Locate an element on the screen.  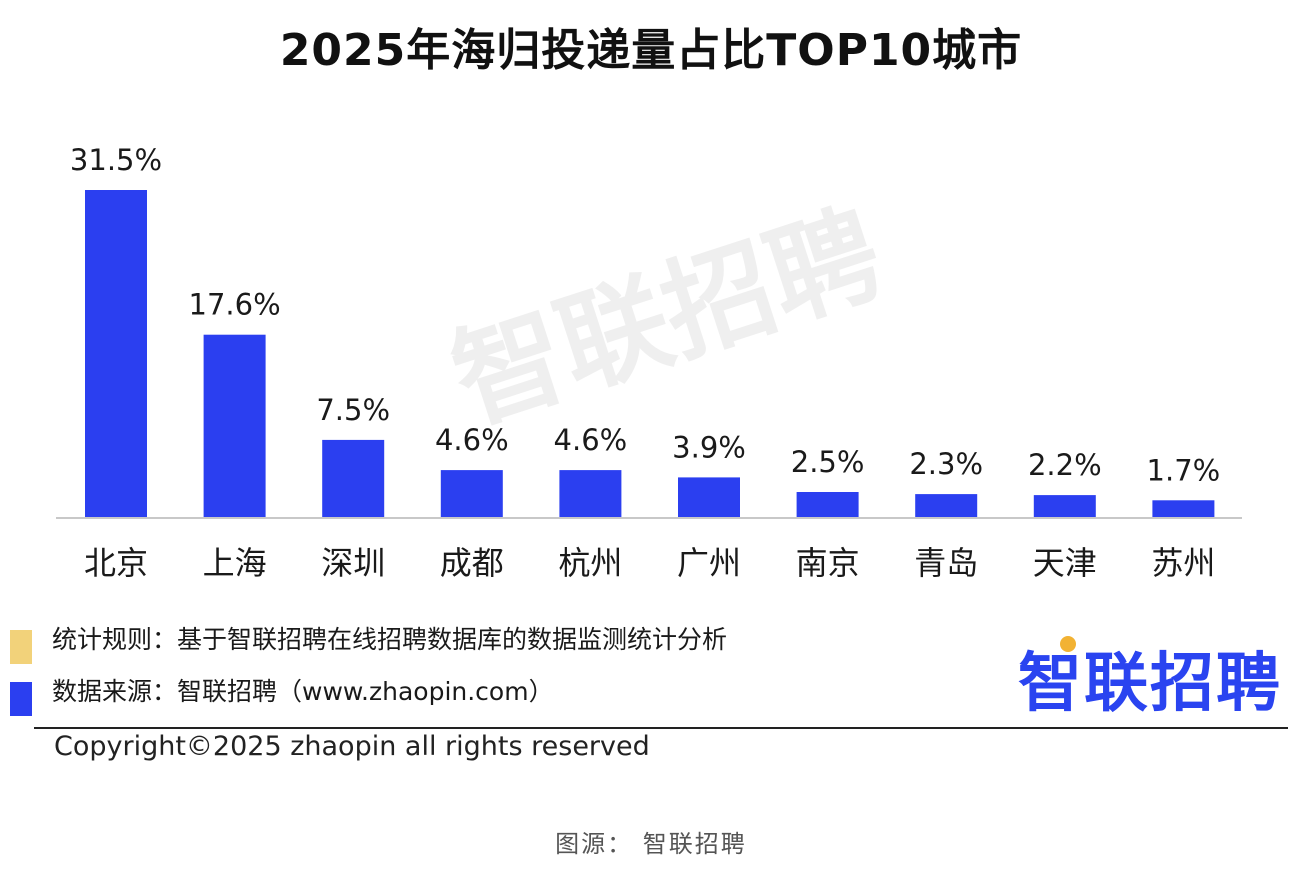
category-label-5: 广州 is located at coordinates (709, 563).